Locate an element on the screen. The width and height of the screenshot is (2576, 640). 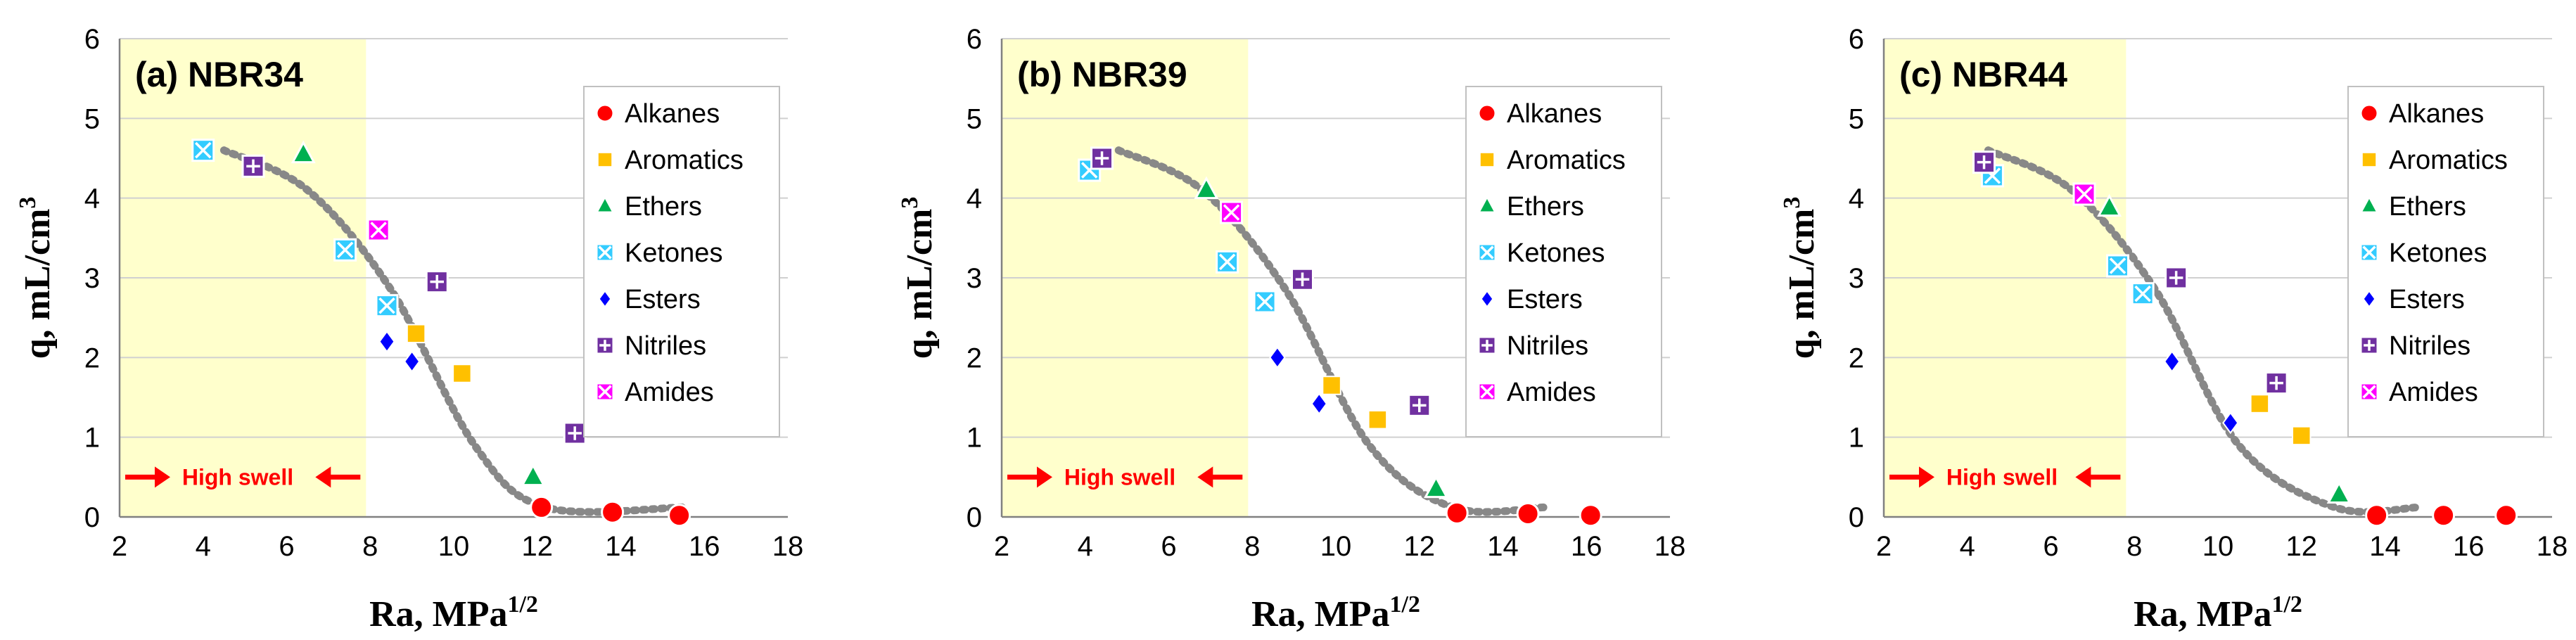
panel-1-y-tick-label: 5 is located at coordinates (92, 119).